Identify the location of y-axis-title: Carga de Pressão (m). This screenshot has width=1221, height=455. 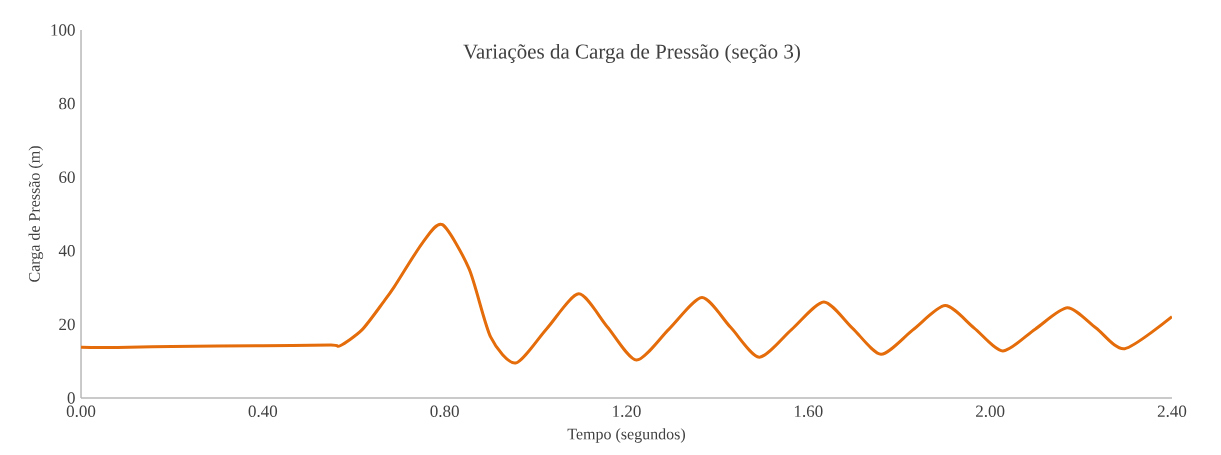
(36, 214).